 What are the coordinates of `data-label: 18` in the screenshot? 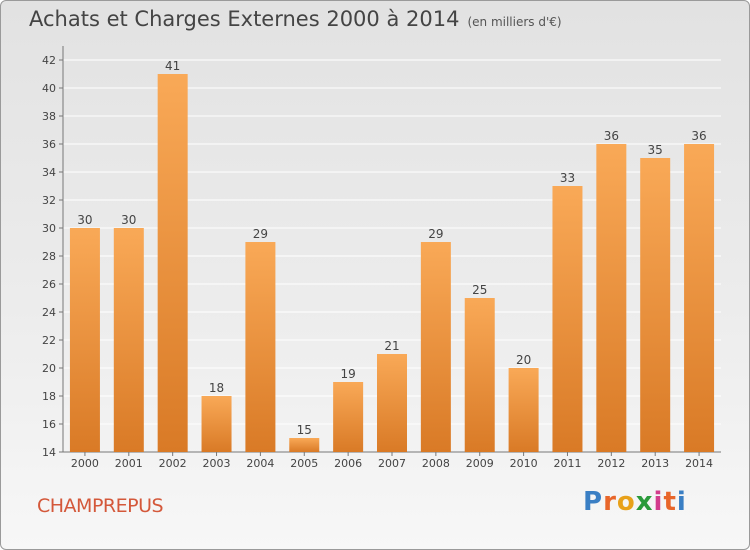 It's located at (216, 388).